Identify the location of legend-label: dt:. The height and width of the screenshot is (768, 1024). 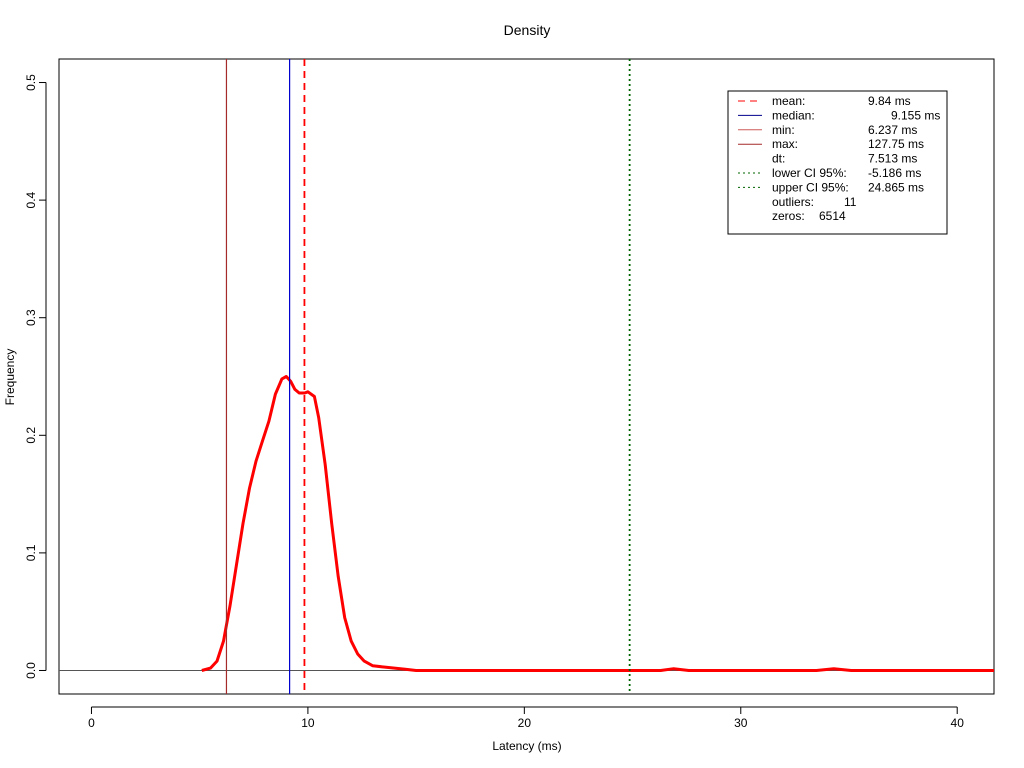
(778, 159).